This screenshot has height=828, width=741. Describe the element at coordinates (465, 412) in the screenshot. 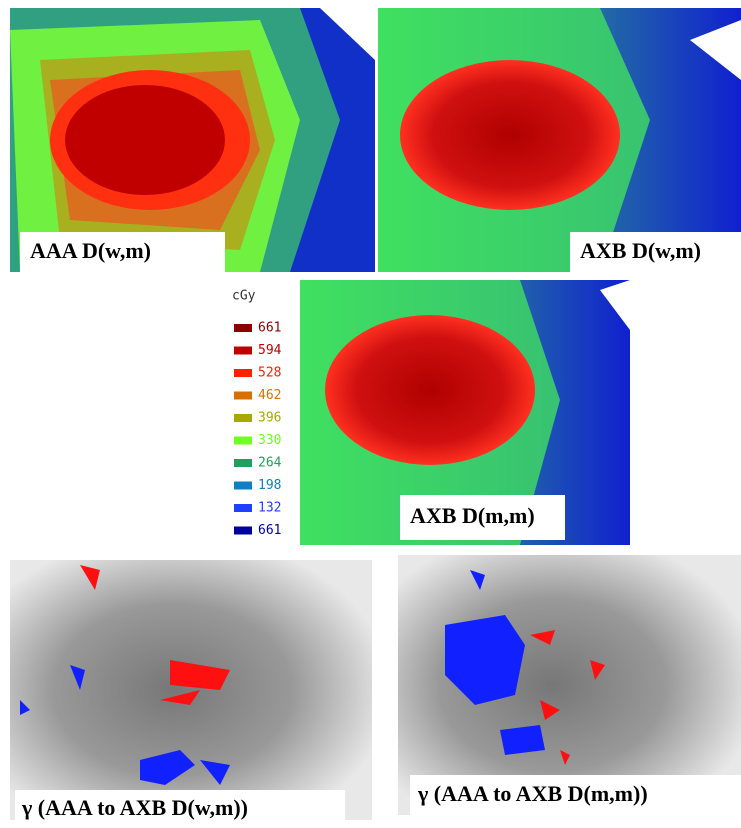

I see `panel-axb-mm: AXB D(m,m)` at that location.